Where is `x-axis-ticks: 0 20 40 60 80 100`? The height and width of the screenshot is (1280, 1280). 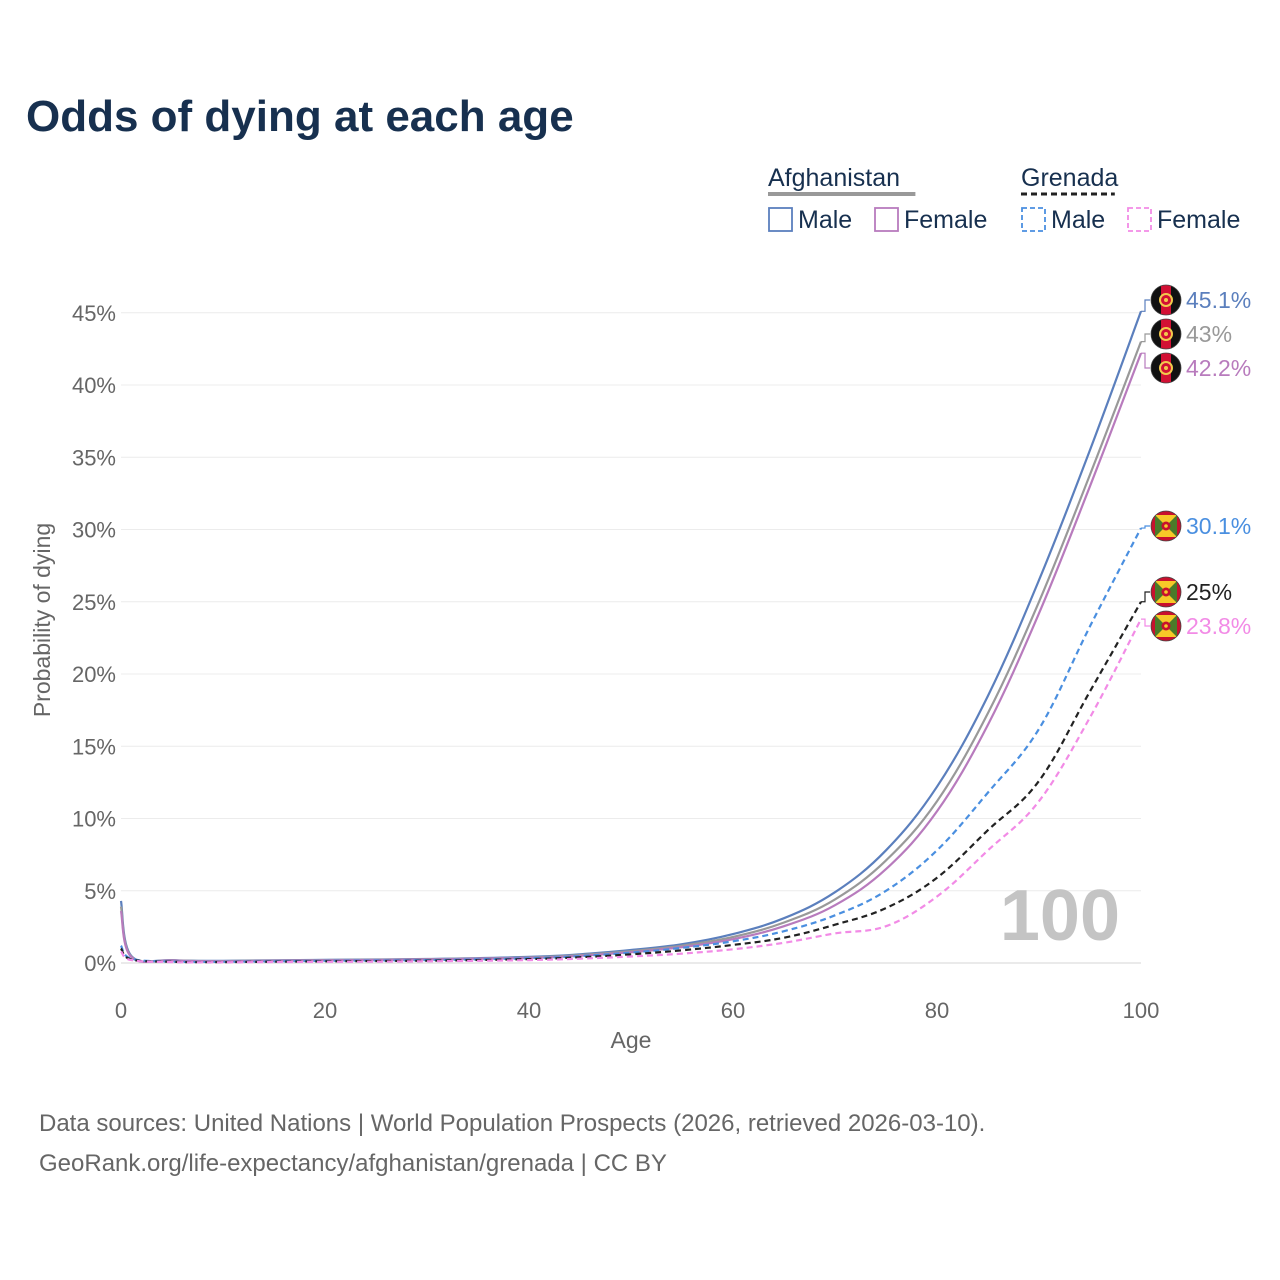 x-axis-ticks: 0 20 40 60 80 100 is located at coordinates (637, 1010).